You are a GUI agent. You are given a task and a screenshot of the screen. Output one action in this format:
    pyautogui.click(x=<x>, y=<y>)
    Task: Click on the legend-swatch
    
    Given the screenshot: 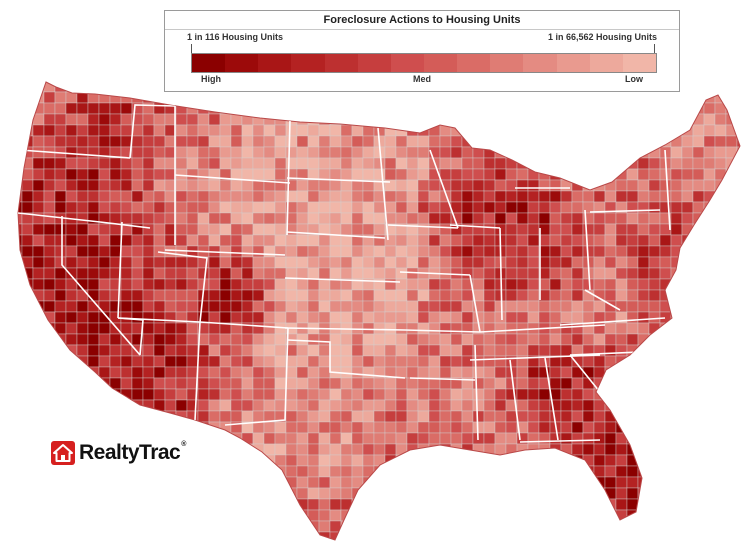 What is the action you would take?
    pyautogui.click(x=606, y=63)
    